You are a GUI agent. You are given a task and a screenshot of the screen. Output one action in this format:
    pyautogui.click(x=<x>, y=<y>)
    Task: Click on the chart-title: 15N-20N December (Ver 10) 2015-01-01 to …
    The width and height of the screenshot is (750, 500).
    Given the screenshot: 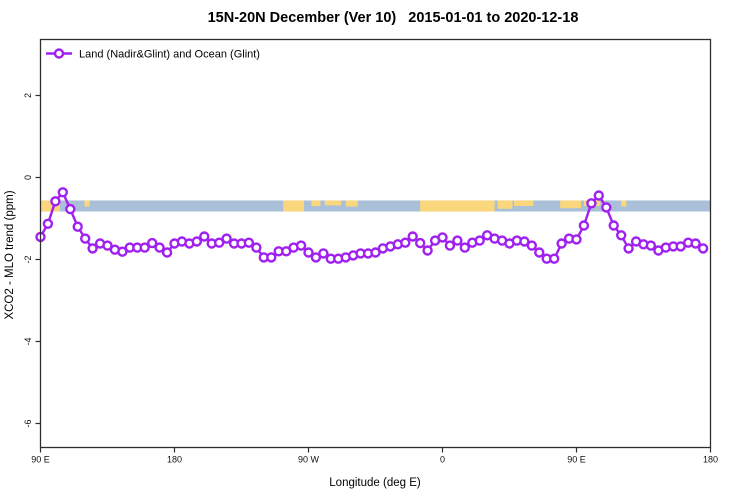 What is the action you would take?
    pyautogui.click(x=393, y=18)
    